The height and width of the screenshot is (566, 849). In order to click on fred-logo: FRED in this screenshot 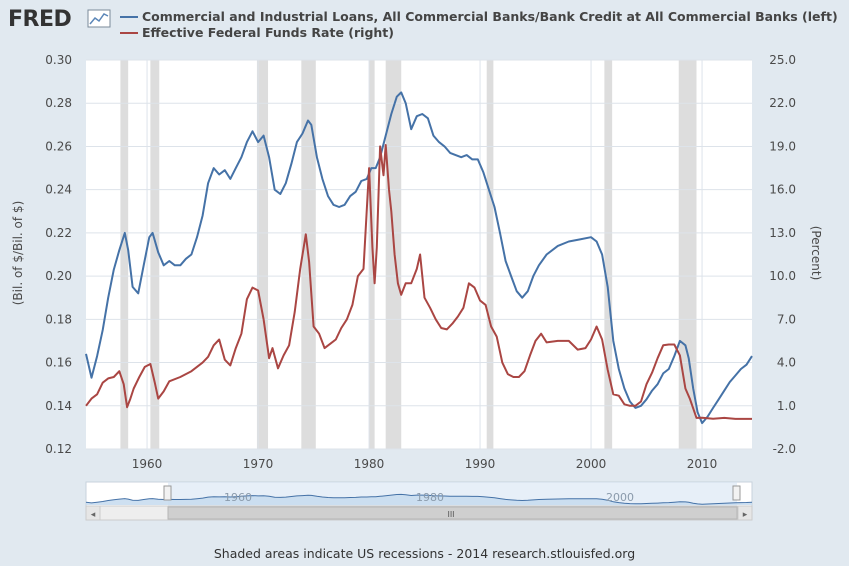, I will do `click(59, 19)`.